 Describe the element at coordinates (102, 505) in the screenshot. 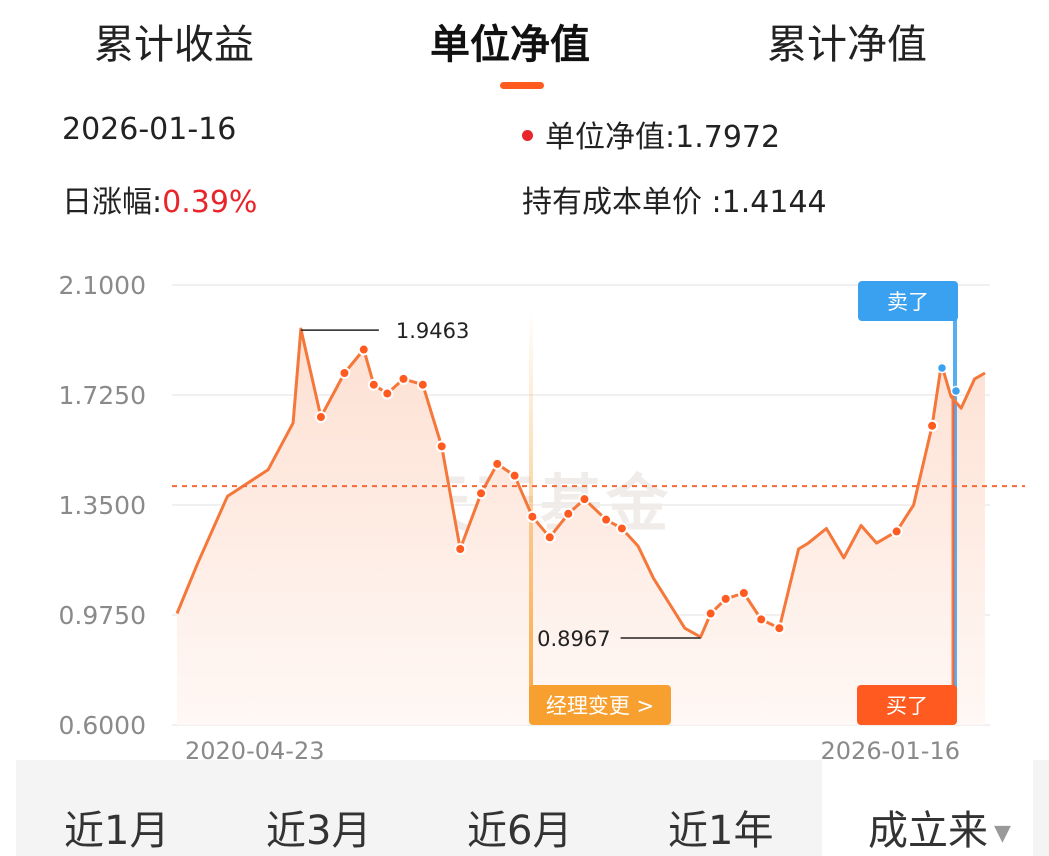

I see `y-tick-label: 1.3500` at that location.